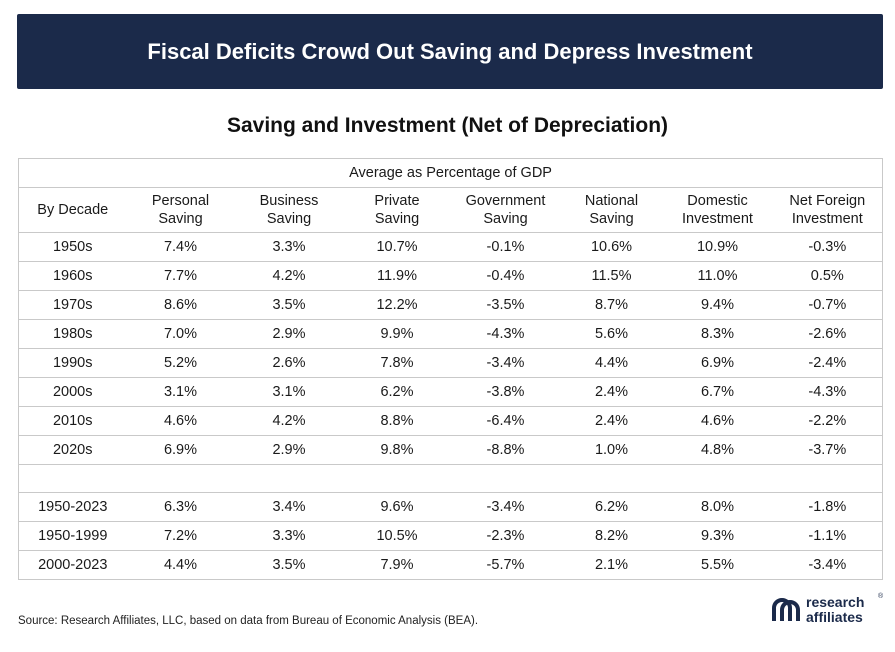 The height and width of the screenshot is (652, 895). I want to click on table-cell: -3.7%, so click(827, 450).